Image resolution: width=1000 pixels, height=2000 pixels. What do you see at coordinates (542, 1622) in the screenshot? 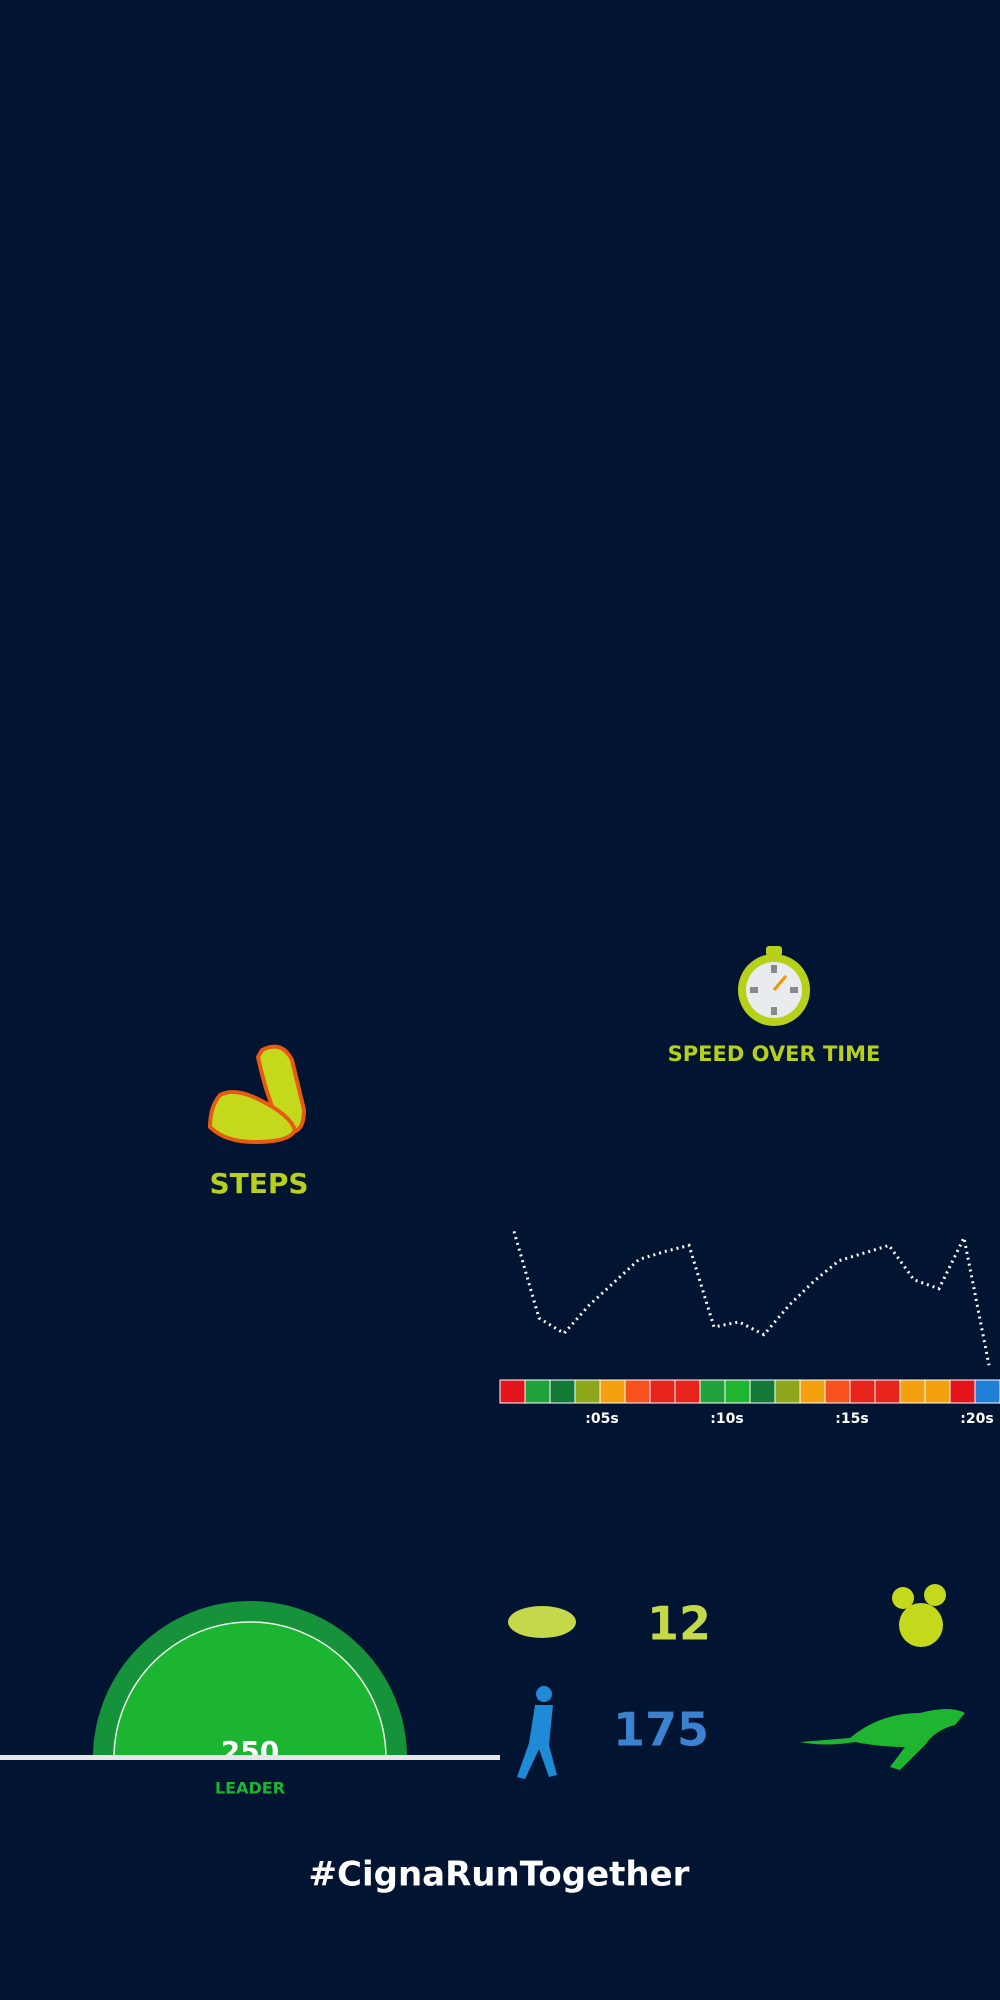
I see `turtle-icon` at bounding box center [542, 1622].